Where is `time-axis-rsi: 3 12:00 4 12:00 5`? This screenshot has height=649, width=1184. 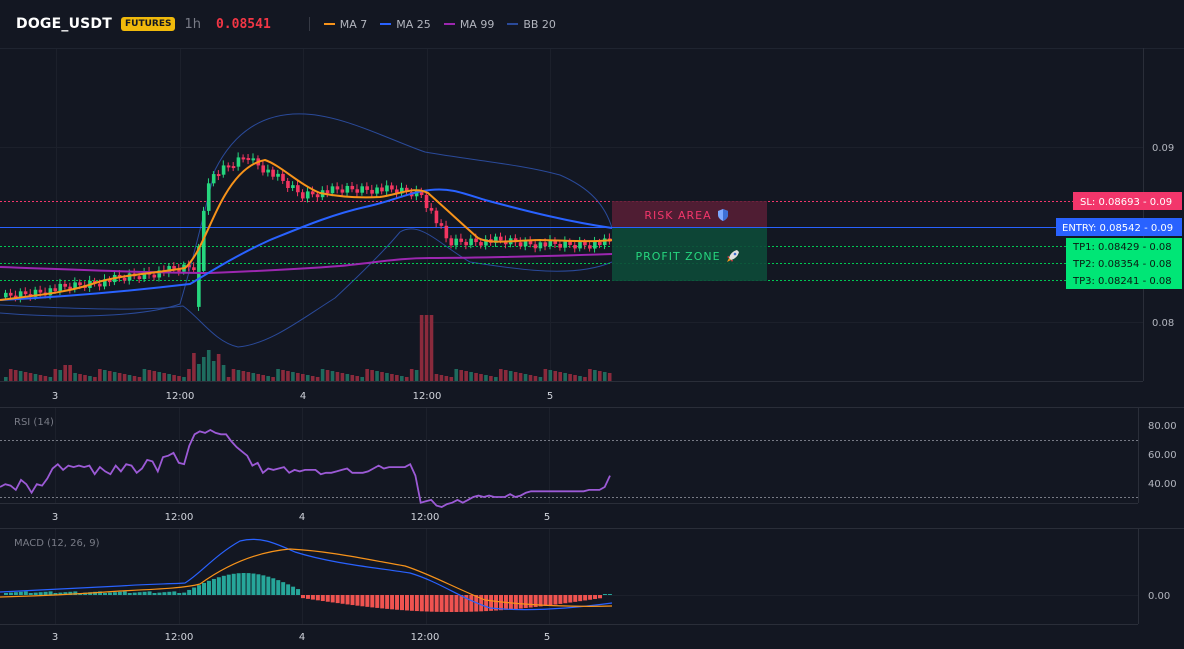 time-axis-rsi: 3 12:00 4 12:00 5 is located at coordinates (301, 517).